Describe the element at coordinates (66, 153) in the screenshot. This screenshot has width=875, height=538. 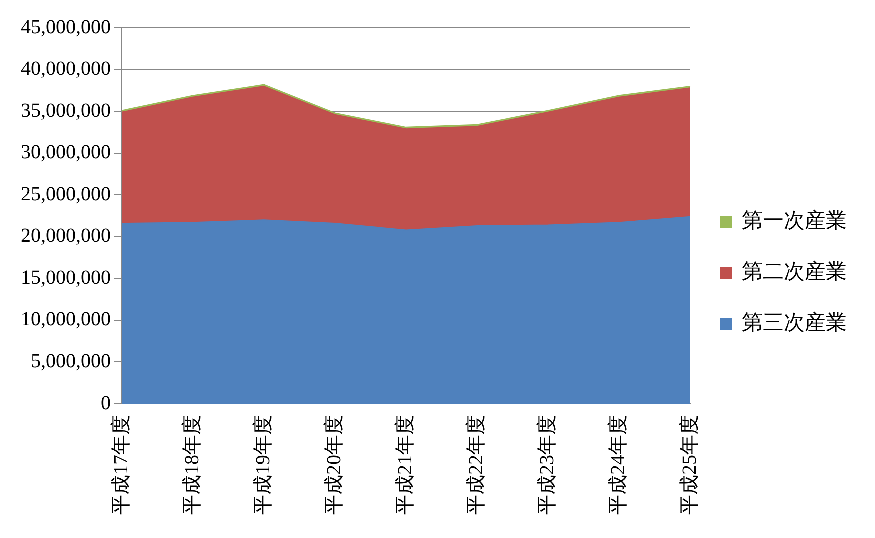
I see `y-tick-label: 30,000,000` at that location.